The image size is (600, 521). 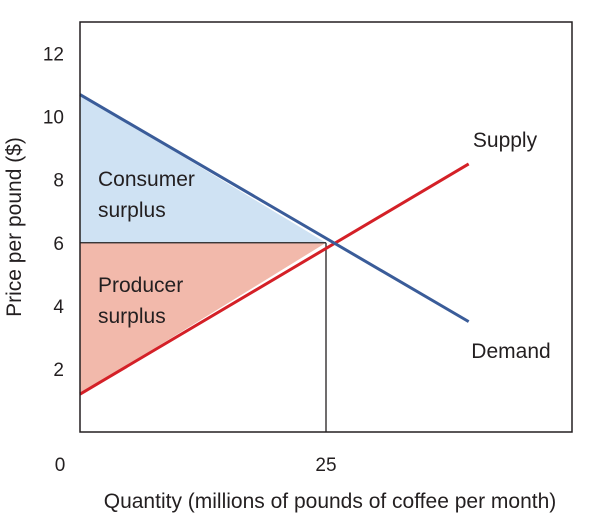 I want to click on y-tick-10: 10, so click(x=53, y=118).